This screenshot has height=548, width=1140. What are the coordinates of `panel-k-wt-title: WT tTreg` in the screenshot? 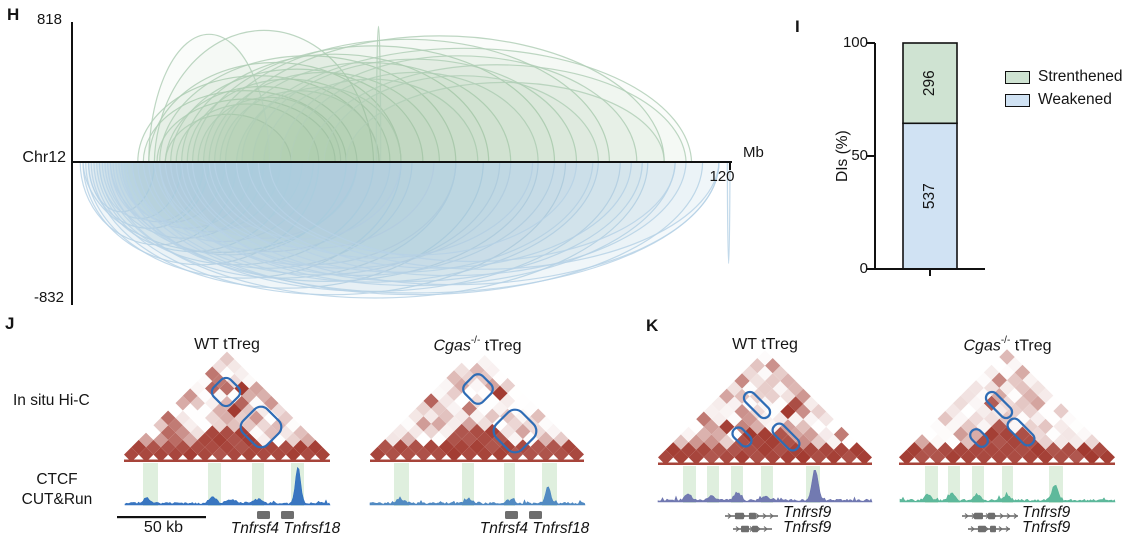 It's located at (765, 344).